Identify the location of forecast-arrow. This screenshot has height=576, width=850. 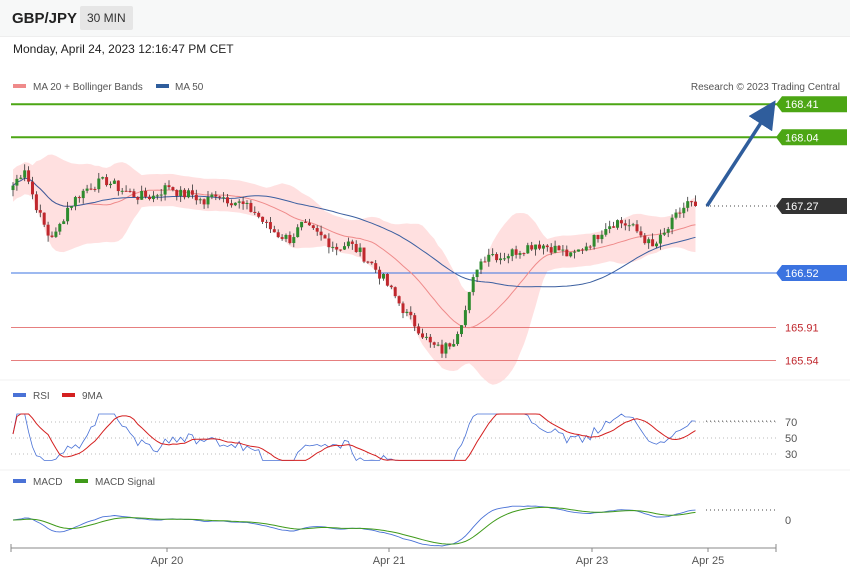
(740, 153).